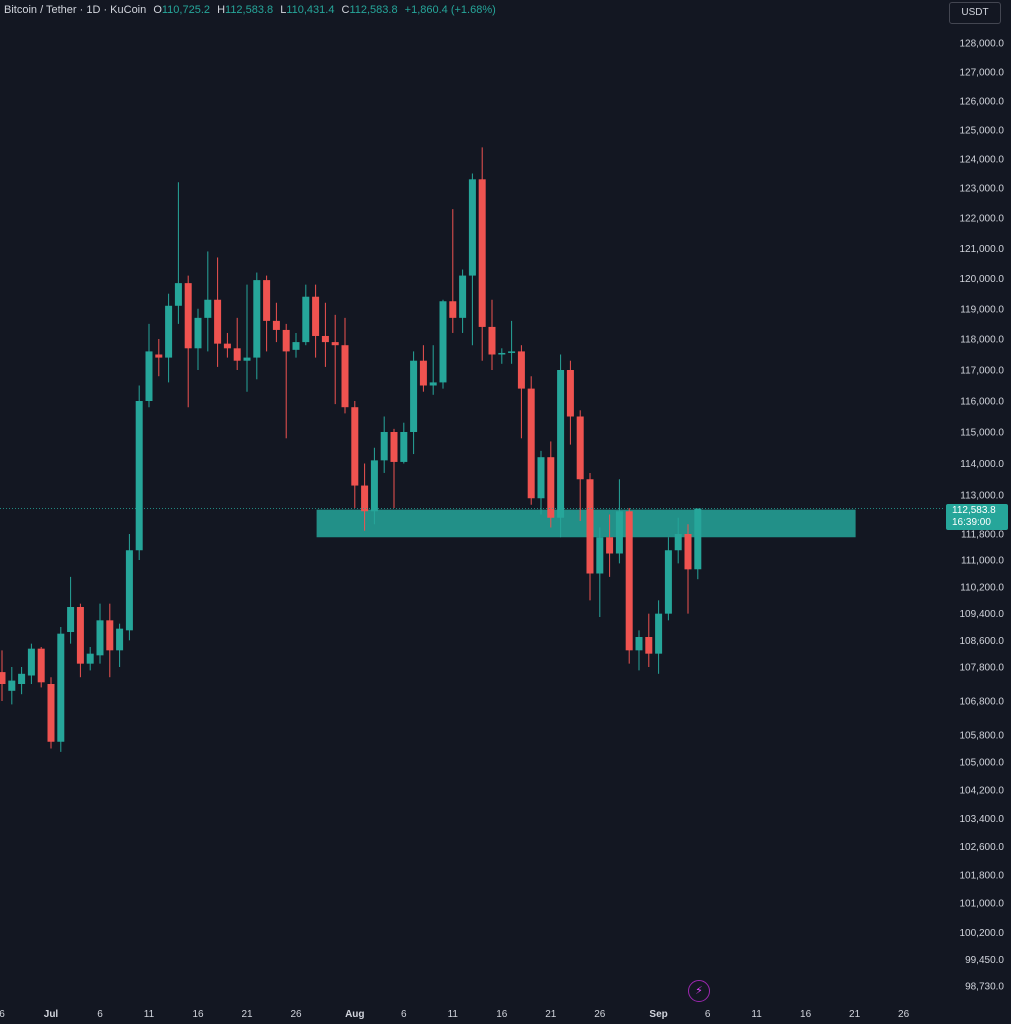  I want to click on high-value: 112,583.8, so click(249, 10).